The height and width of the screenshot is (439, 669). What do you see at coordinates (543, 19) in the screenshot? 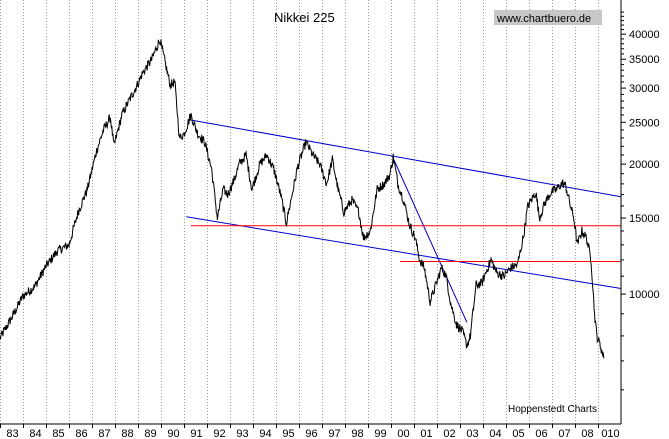
I see `watermark-text: www.chartbuero.de` at bounding box center [543, 19].